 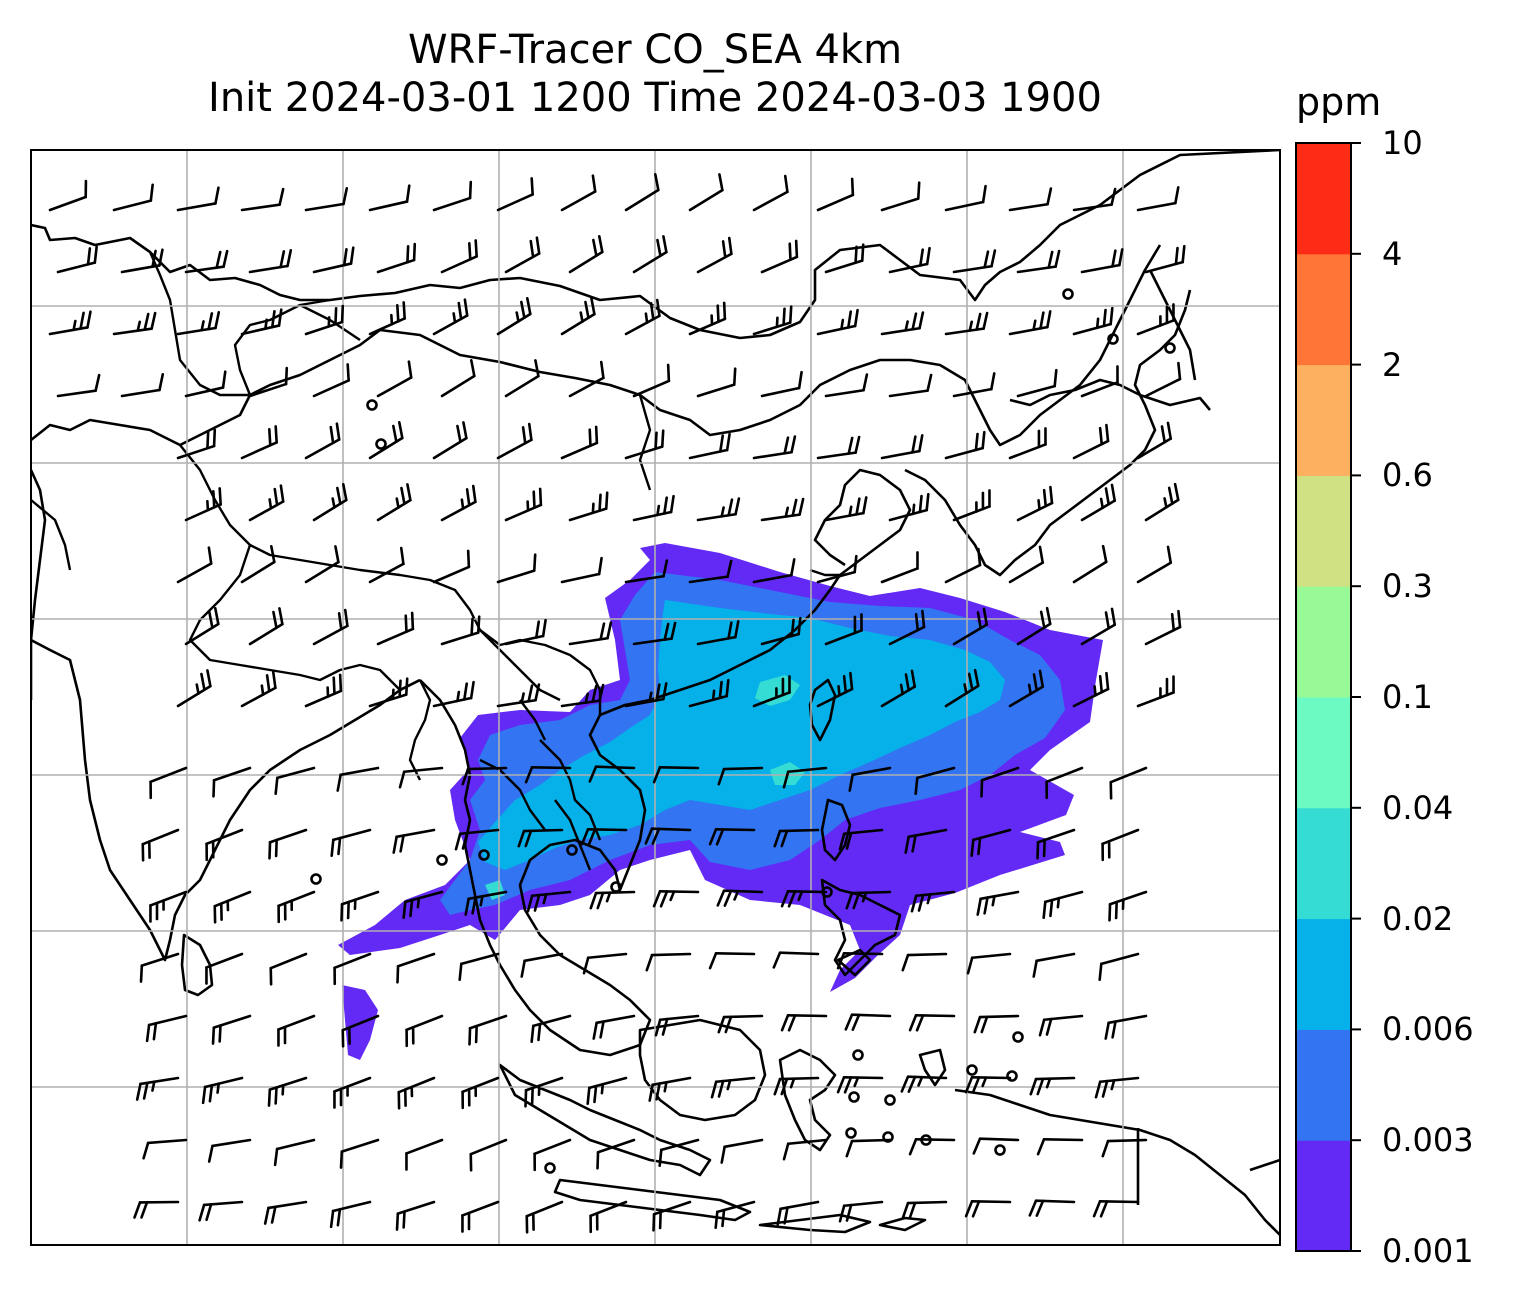 I want to click on colorbar-tick-label: 0.1, so click(x=1407, y=697).